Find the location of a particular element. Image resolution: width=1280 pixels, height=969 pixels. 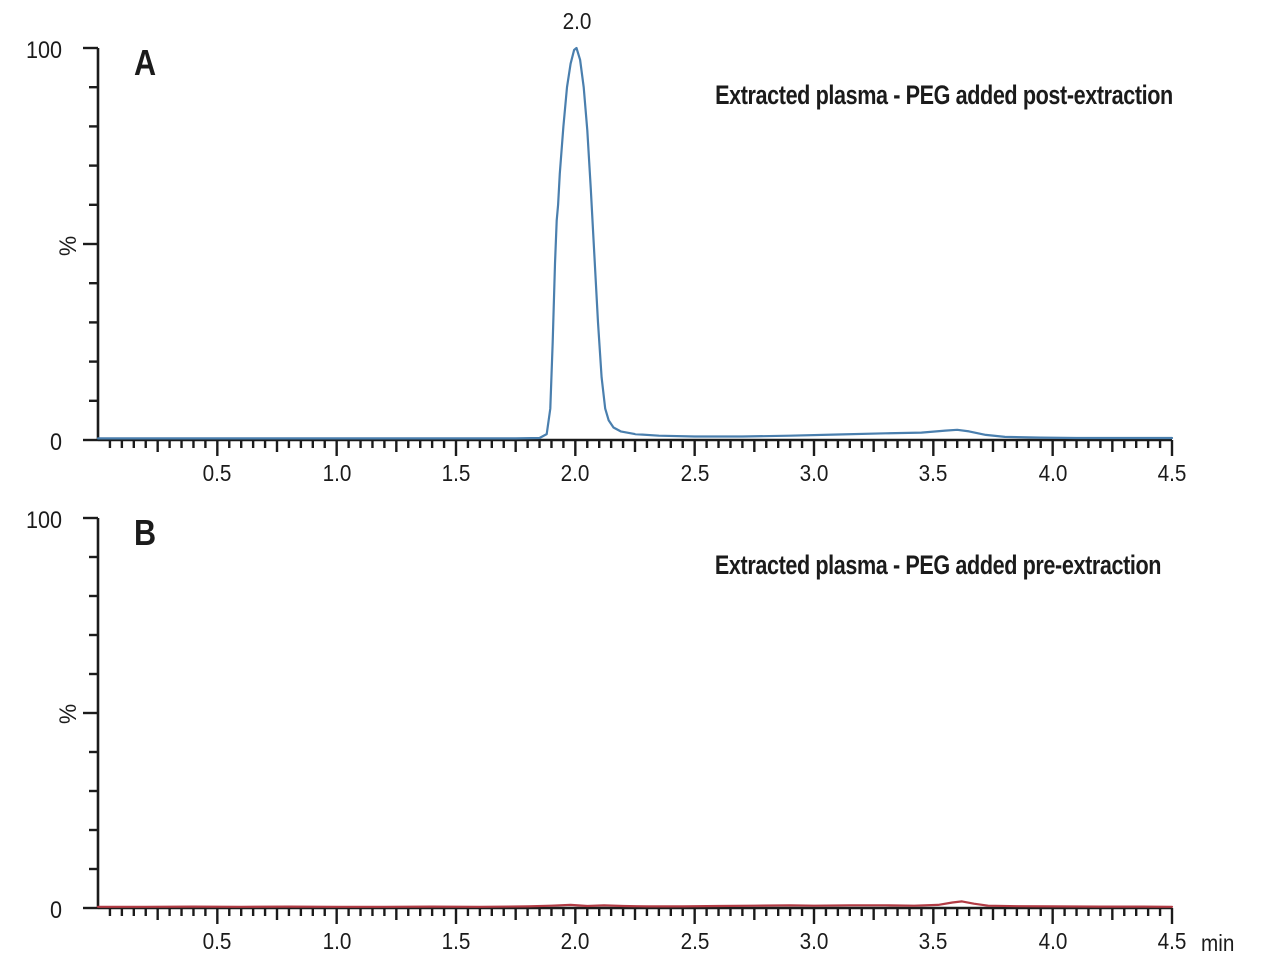

panel-b-y-axis-title: % is located at coordinates (68, 714).